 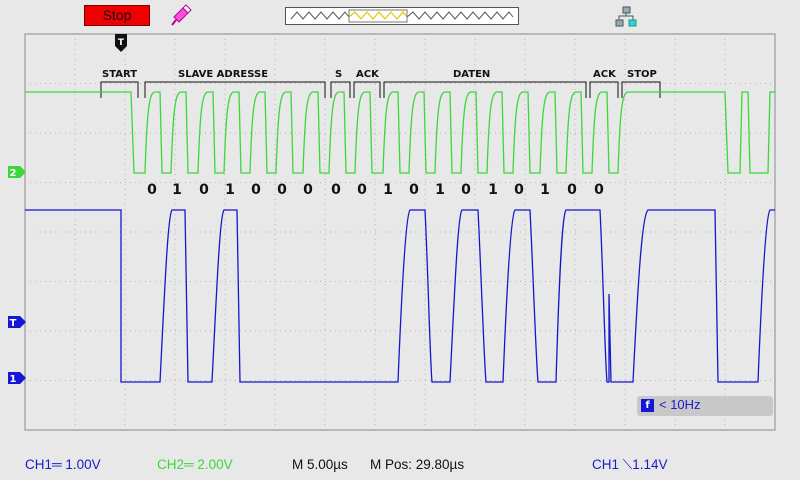 What do you see at coordinates (368, 74) in the screenshot?
I see `label-ack-1: ACK` at bounding box center [368, 74].